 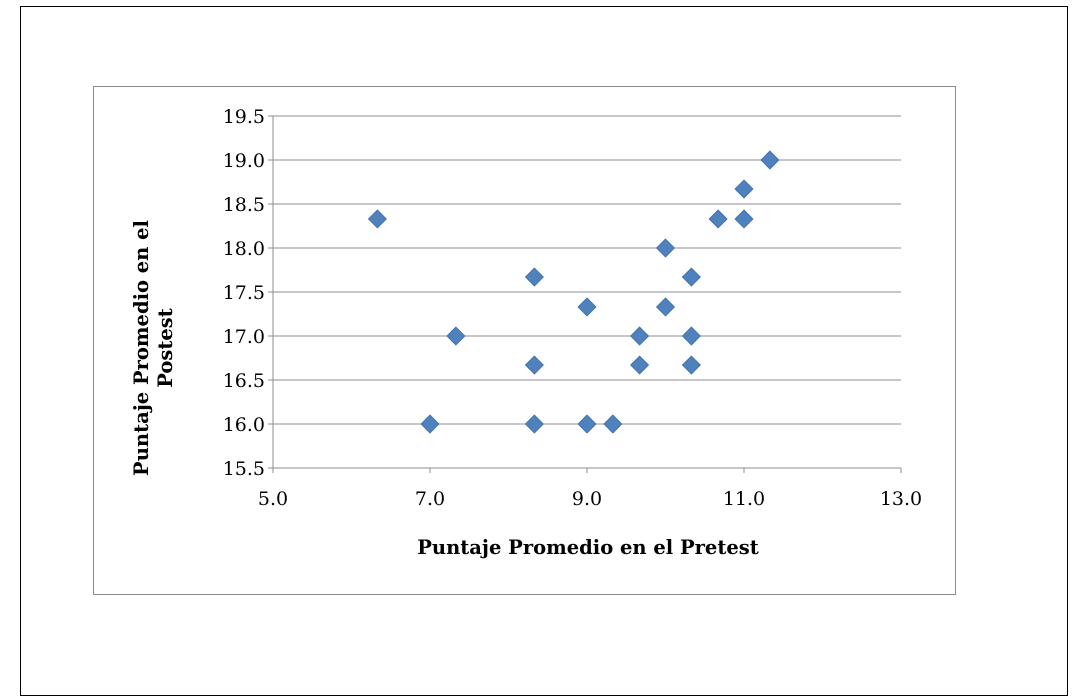 What do you see at coordinates (901, 499) in the screenshot?
I see `x-tick-label: 13.0` at bounding box center [901, 499].